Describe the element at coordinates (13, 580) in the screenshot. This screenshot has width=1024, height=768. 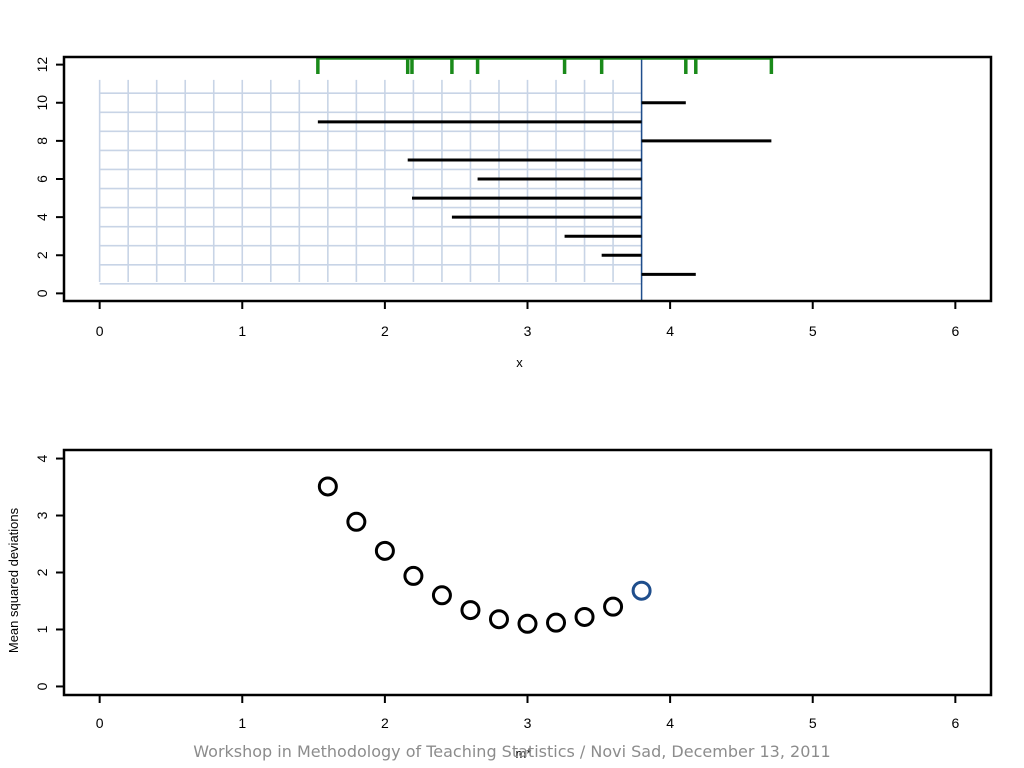
I see `y-axis-label: Mean squared deviations` at that location.